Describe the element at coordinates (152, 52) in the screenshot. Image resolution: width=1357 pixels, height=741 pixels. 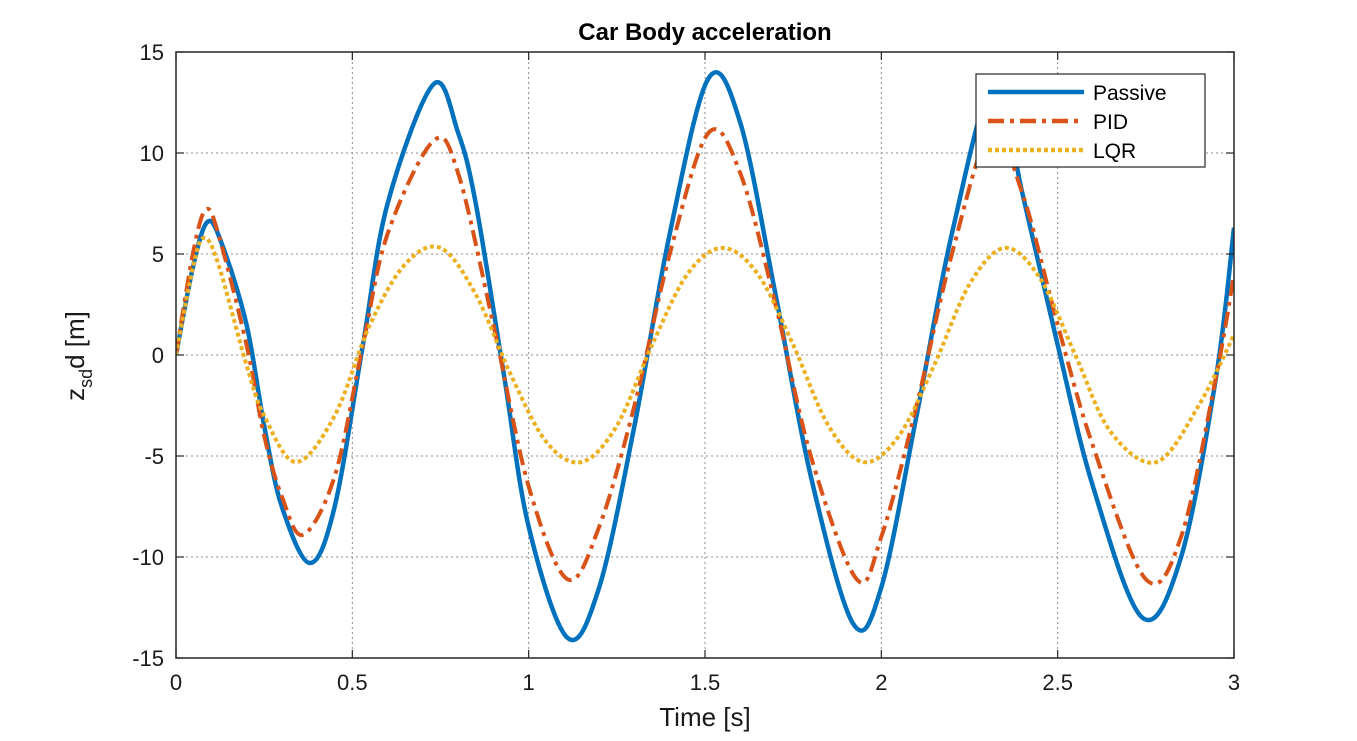
I see `y-tick-label: 15` at that location.